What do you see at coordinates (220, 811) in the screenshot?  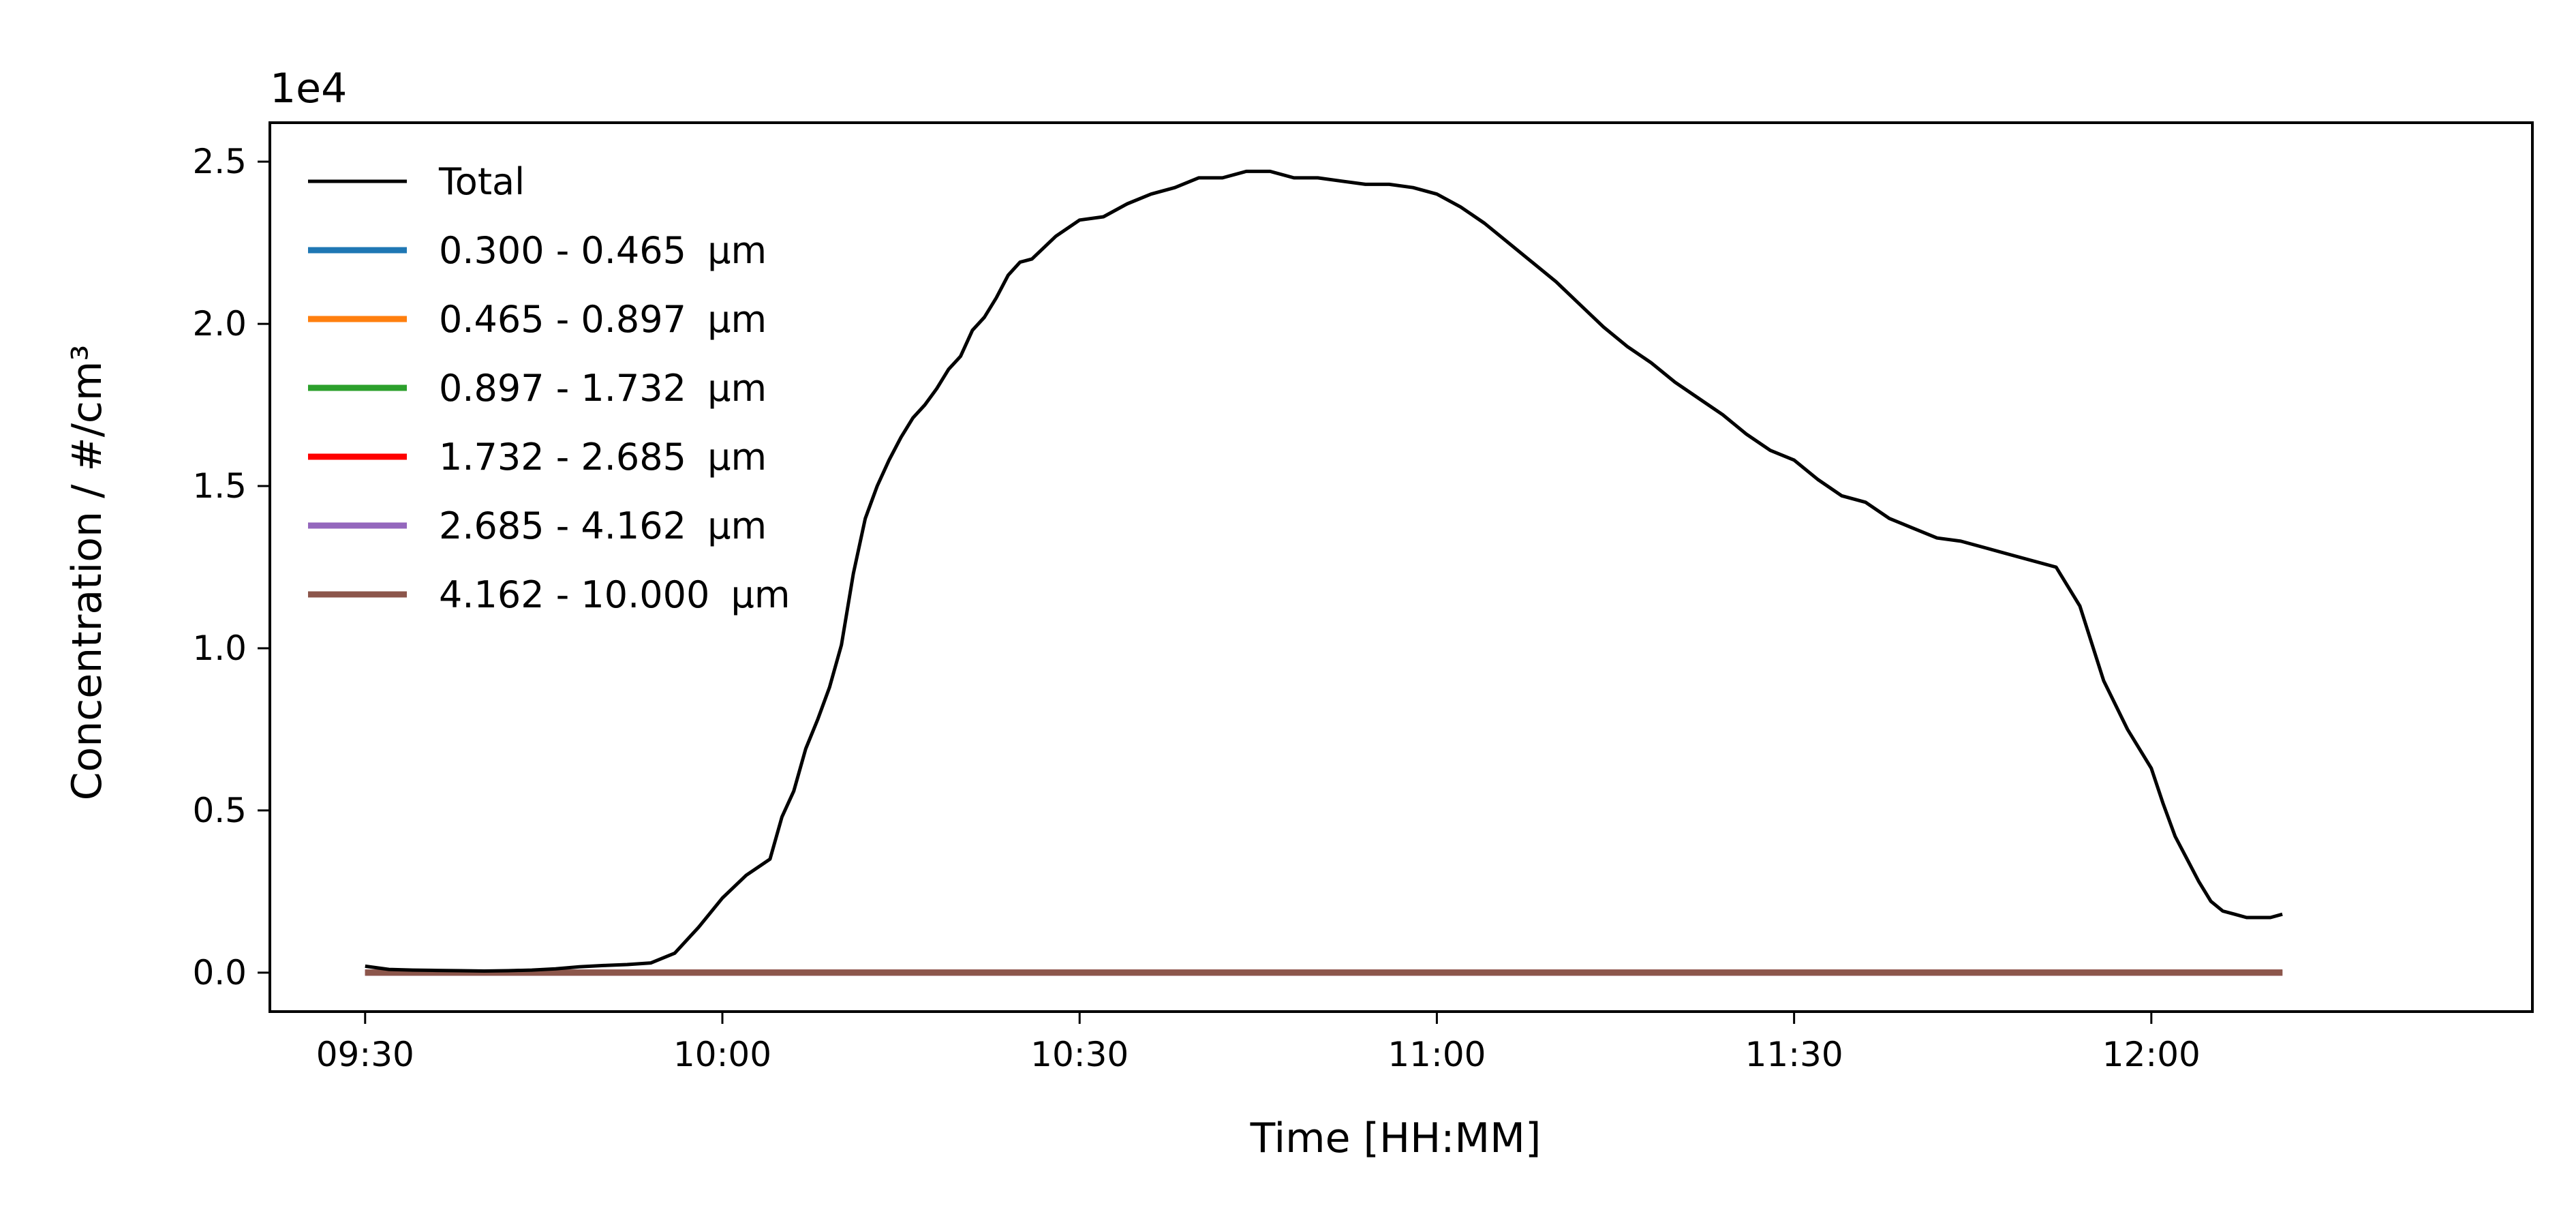 I see `y-tick-label: 0.5` at bounding box center [220, 811].